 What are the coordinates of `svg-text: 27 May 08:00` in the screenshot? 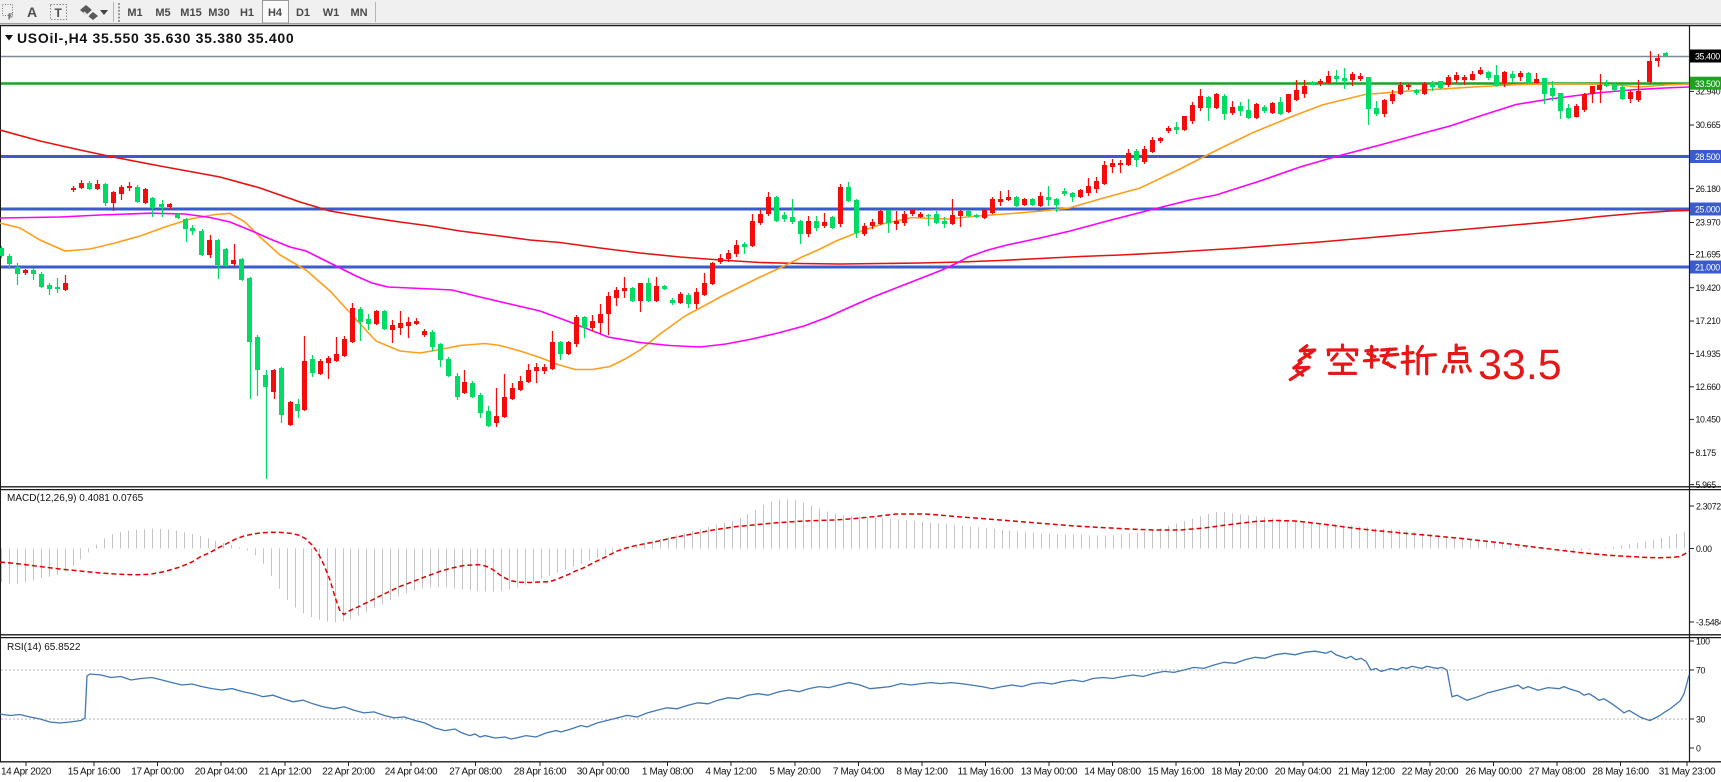 It's located at (1557, 772).